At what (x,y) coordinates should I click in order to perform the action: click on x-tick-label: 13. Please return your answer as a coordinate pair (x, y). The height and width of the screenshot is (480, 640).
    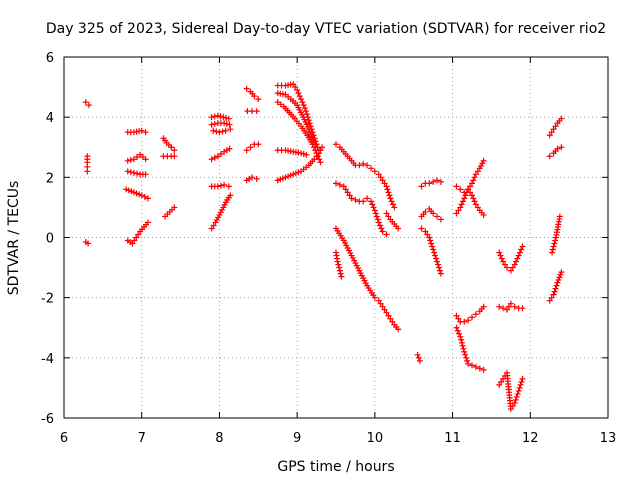
    Looking at the image, I should click on (608, 438).